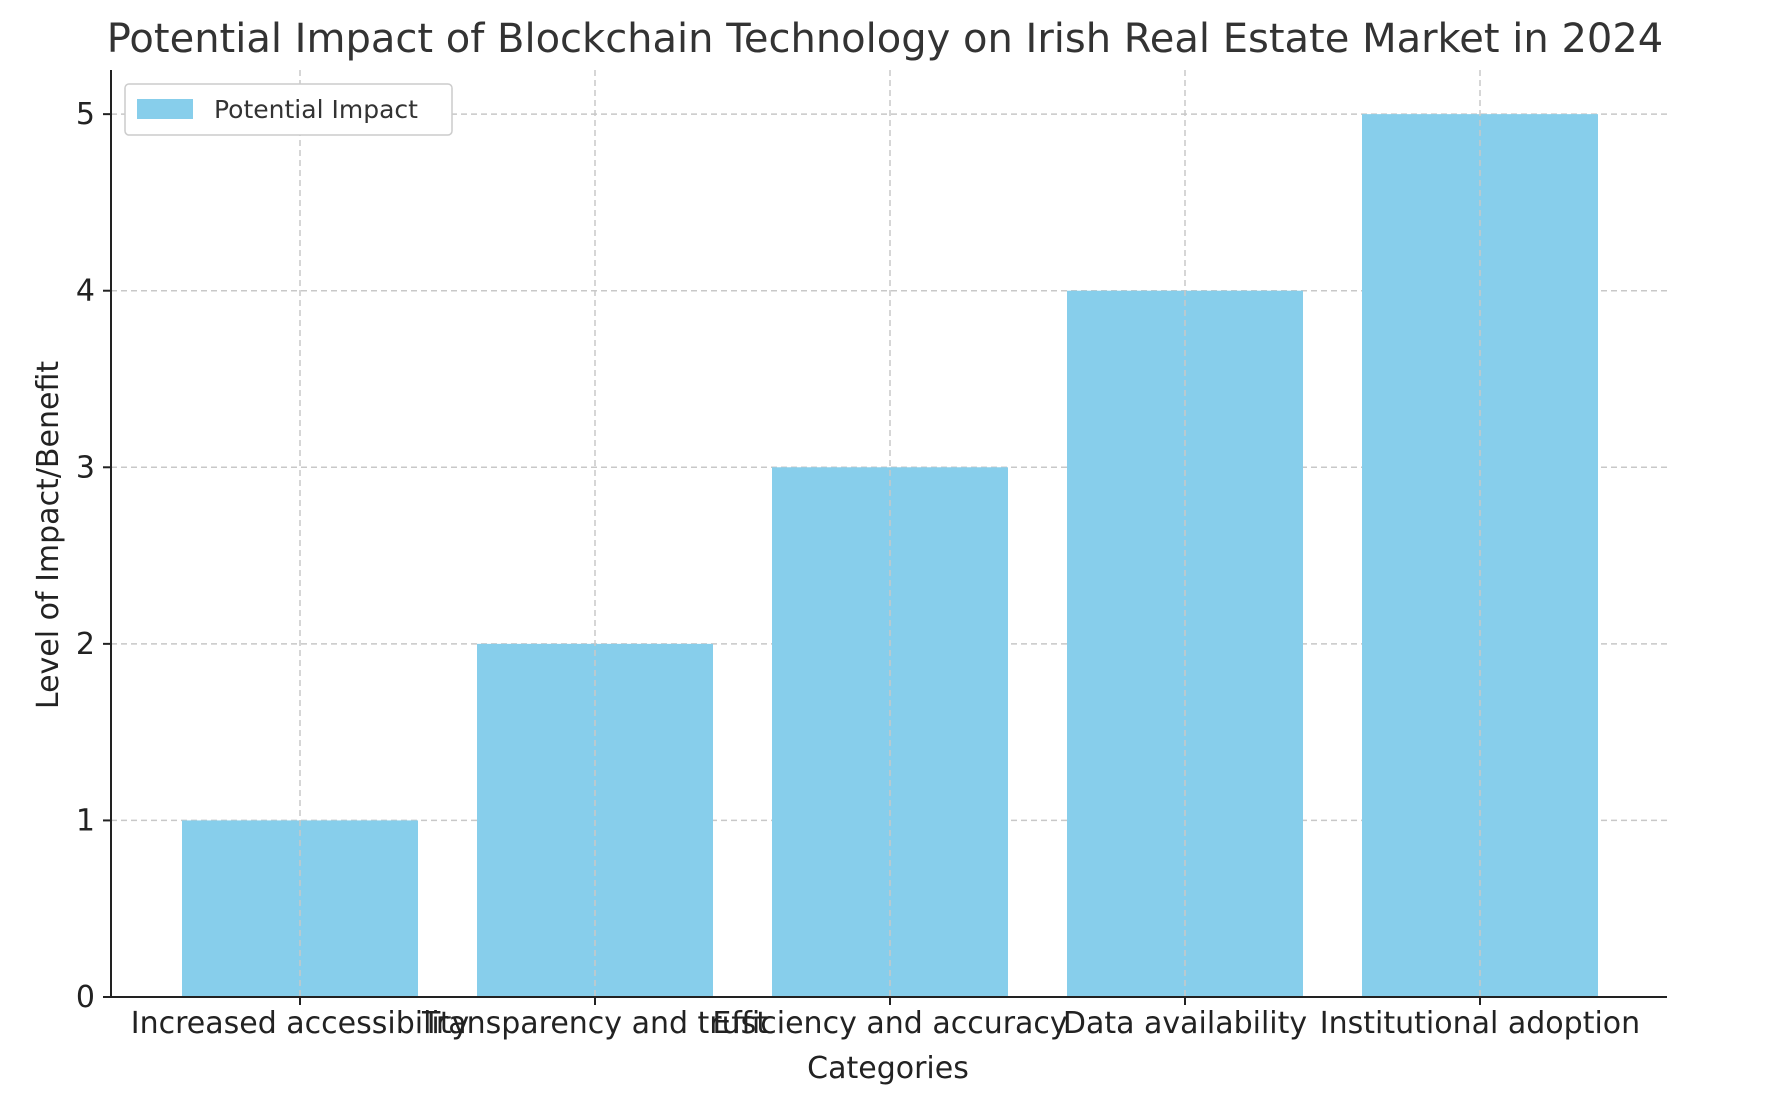 The image size is (1771, 1101). What do you see at coordinates (48, 535) in the screenshot?
I see `y-axis-label: Level of Impact/Benefit` at bounding box center [48, 535].